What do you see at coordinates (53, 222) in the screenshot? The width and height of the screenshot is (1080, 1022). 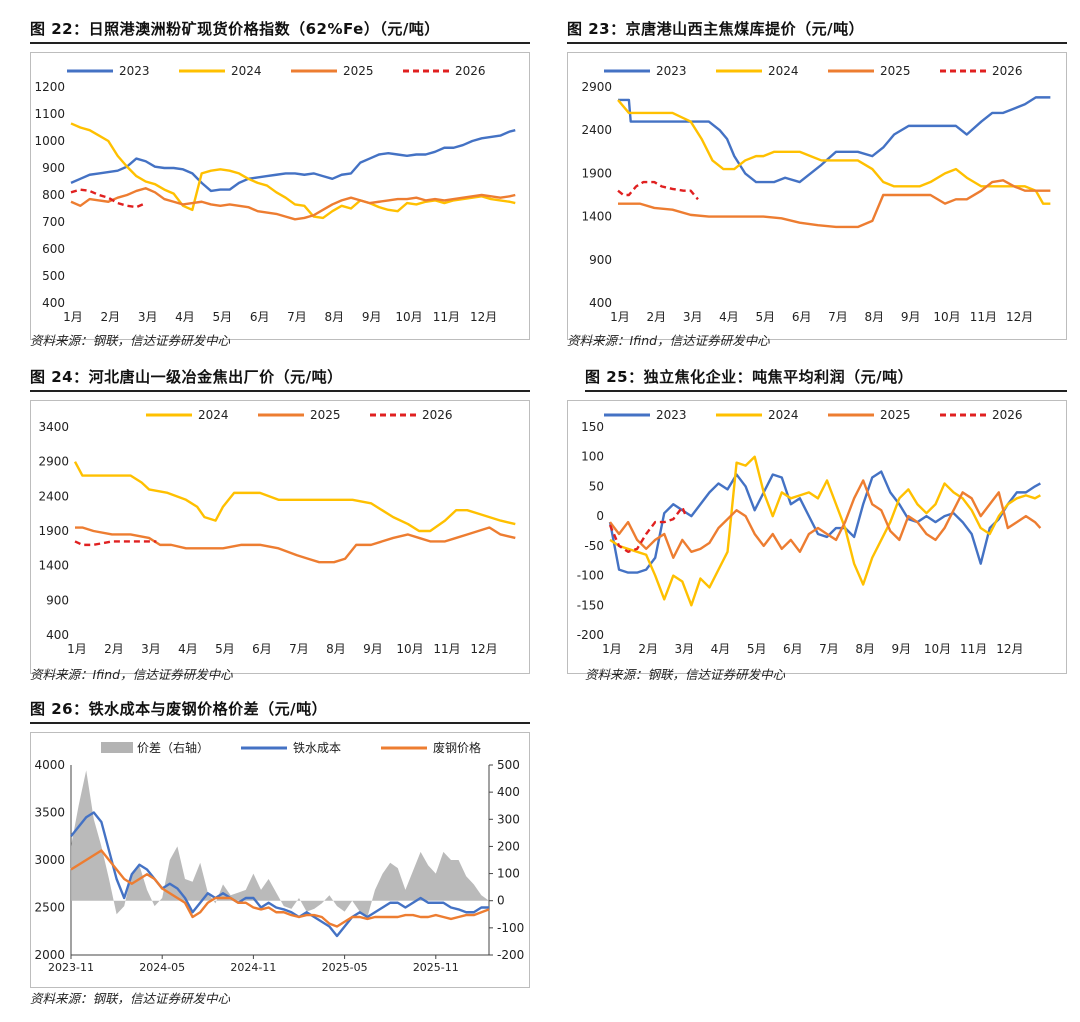 I see `y-tick-label: 700` at bounding box center [53, 222].